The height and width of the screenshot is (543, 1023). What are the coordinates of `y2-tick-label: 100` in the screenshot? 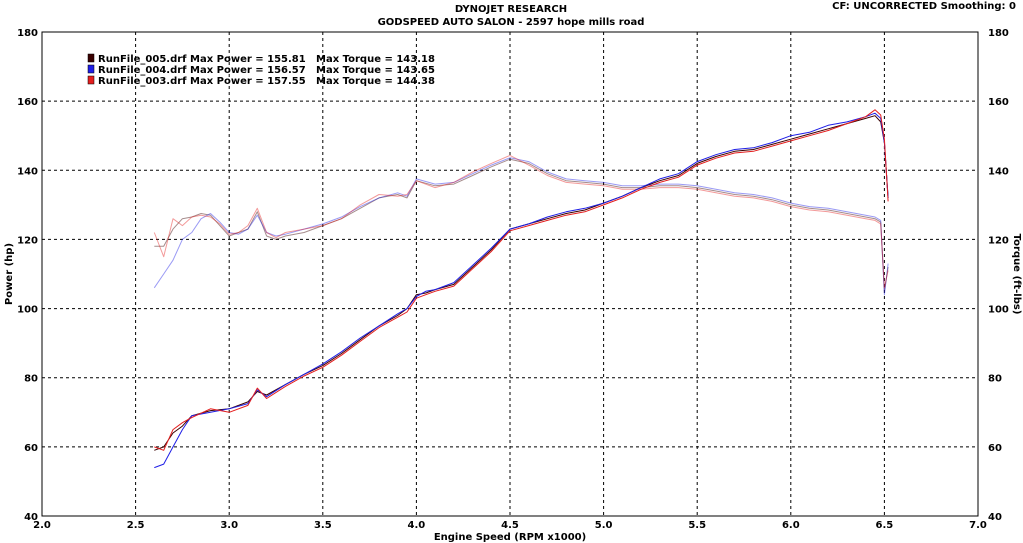 It's located at (998, 310).